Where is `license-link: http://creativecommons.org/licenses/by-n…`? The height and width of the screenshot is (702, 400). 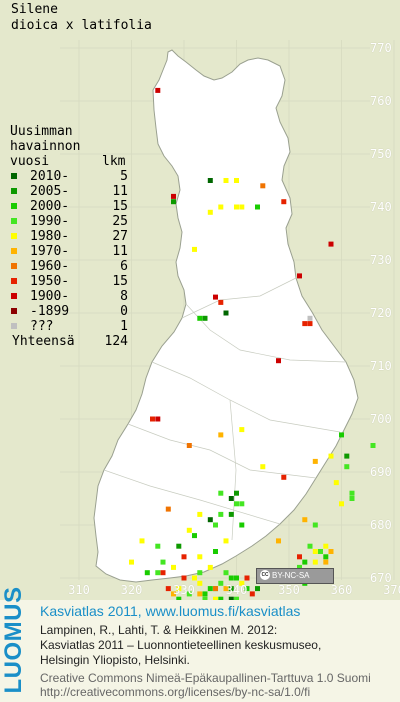
license-link: http://creativecommons.org/licenses/by-n… is located at coordinates (175, 692).